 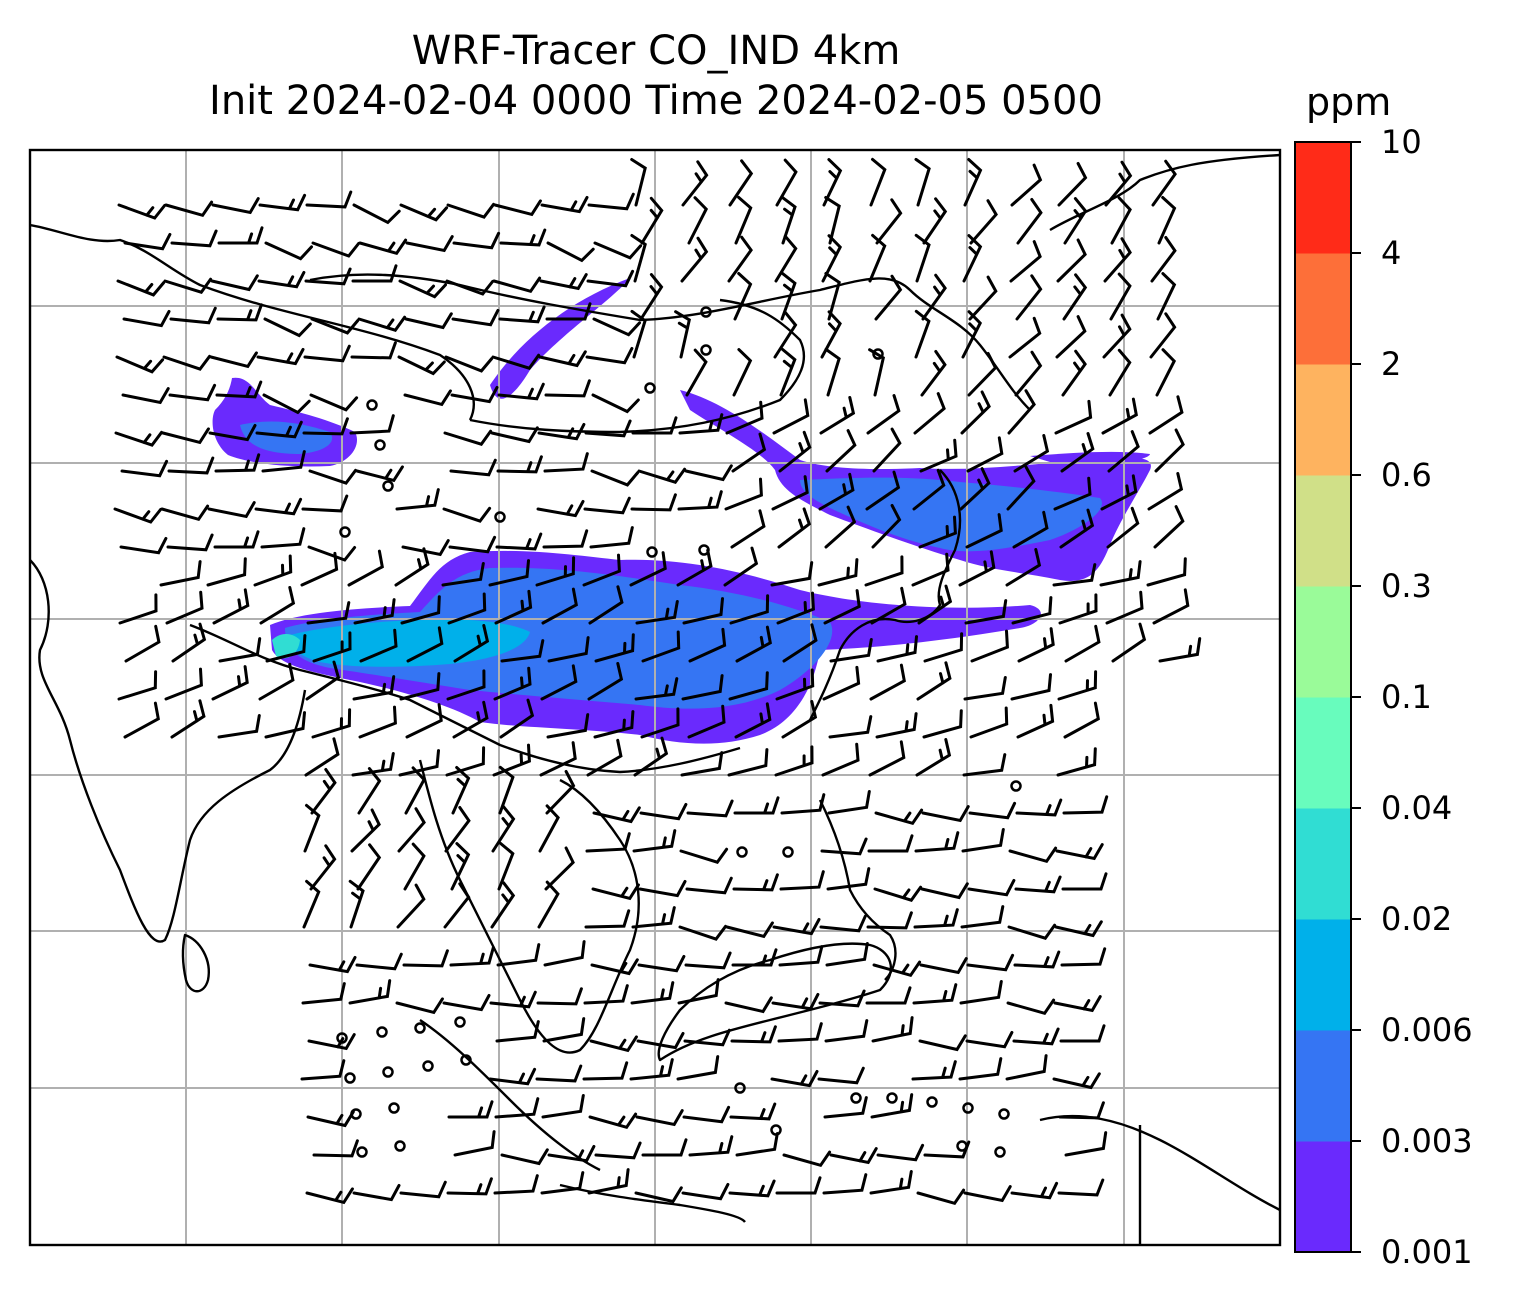 What do you see at coordinates (529, 906) in the screenshot?
I see `coastline-indochina` at bounding box center [529, 906].